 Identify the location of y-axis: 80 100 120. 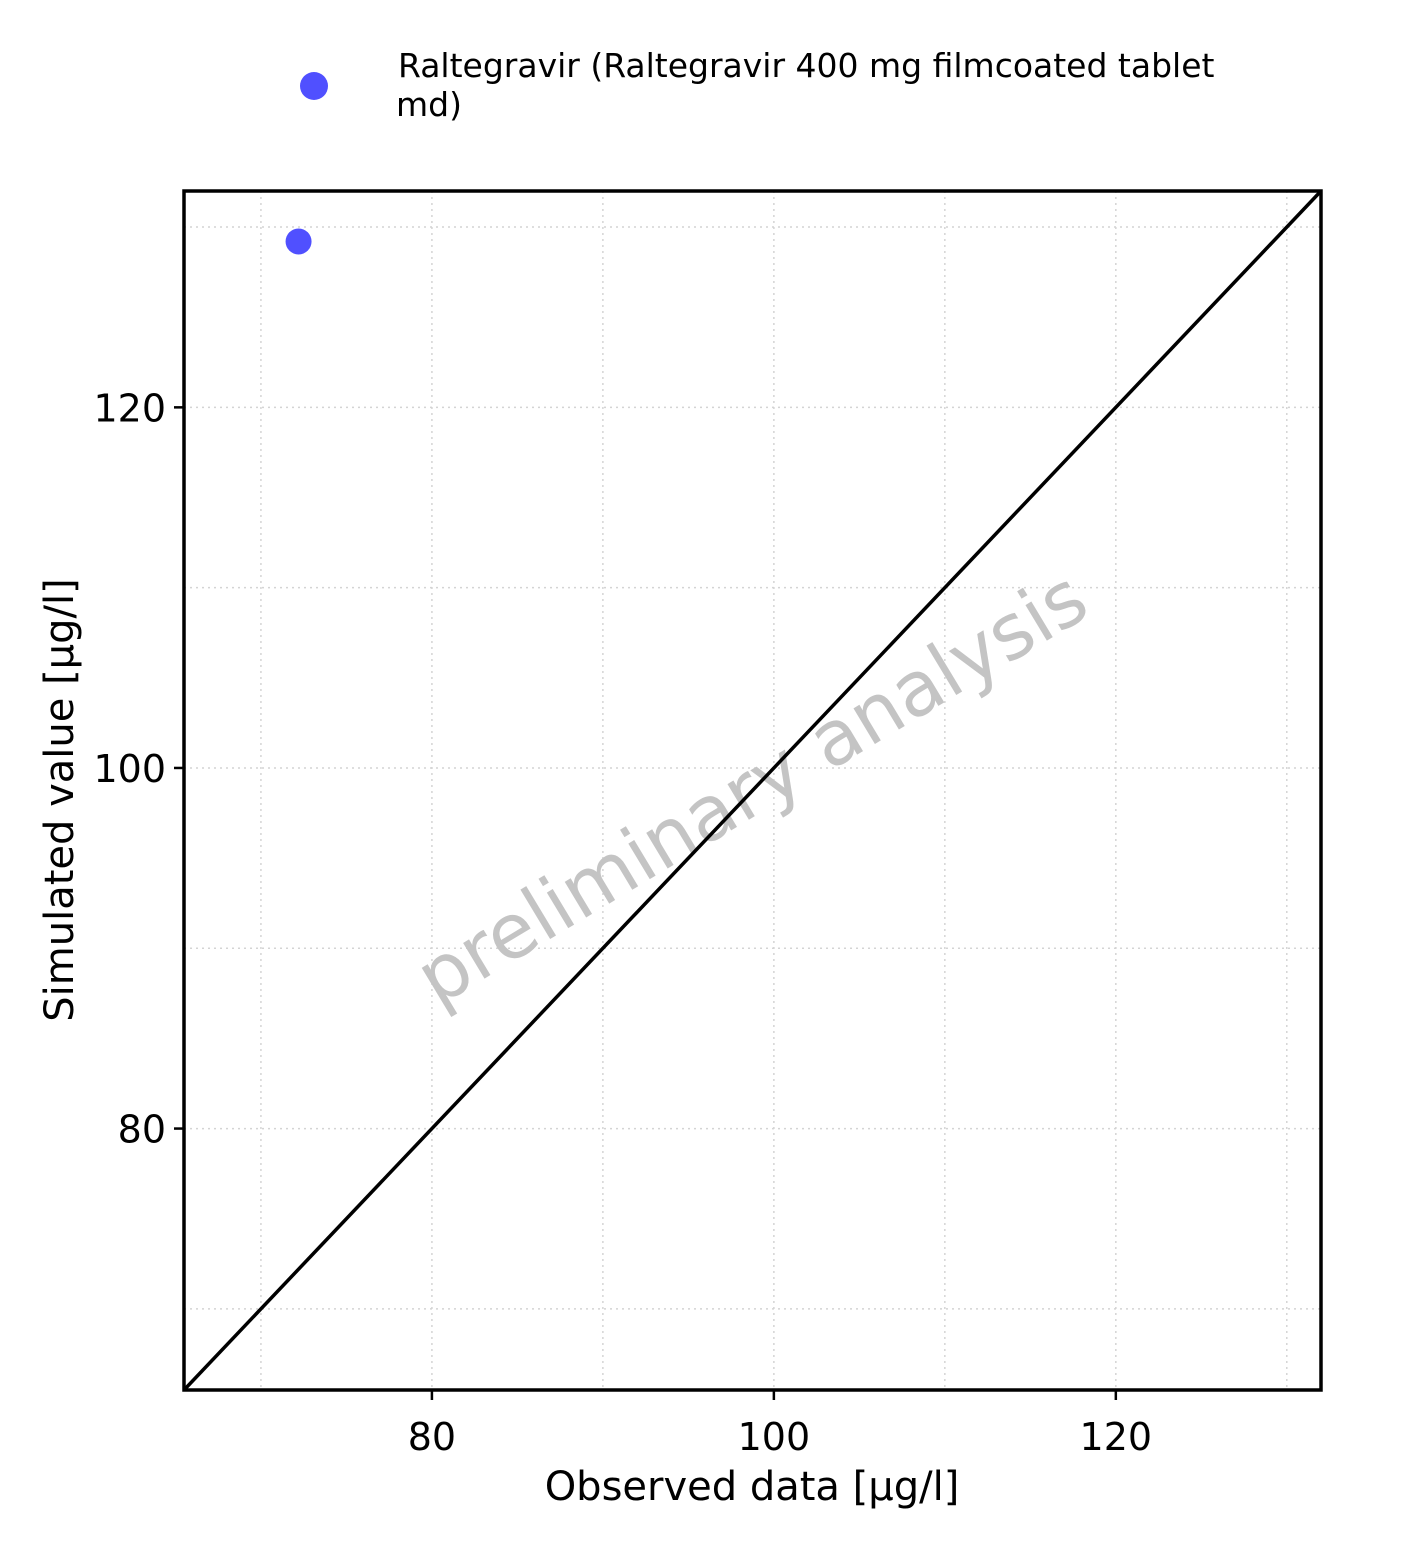
(138, 769).